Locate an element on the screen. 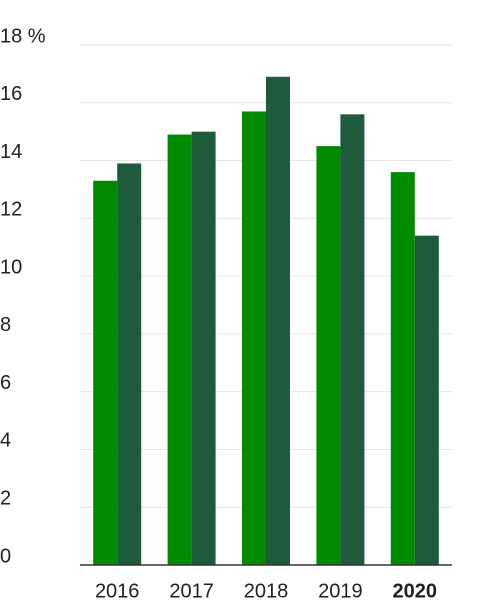 The image size is (500, 600). y-tick-label: 2 is located at coordinates (5, 499).